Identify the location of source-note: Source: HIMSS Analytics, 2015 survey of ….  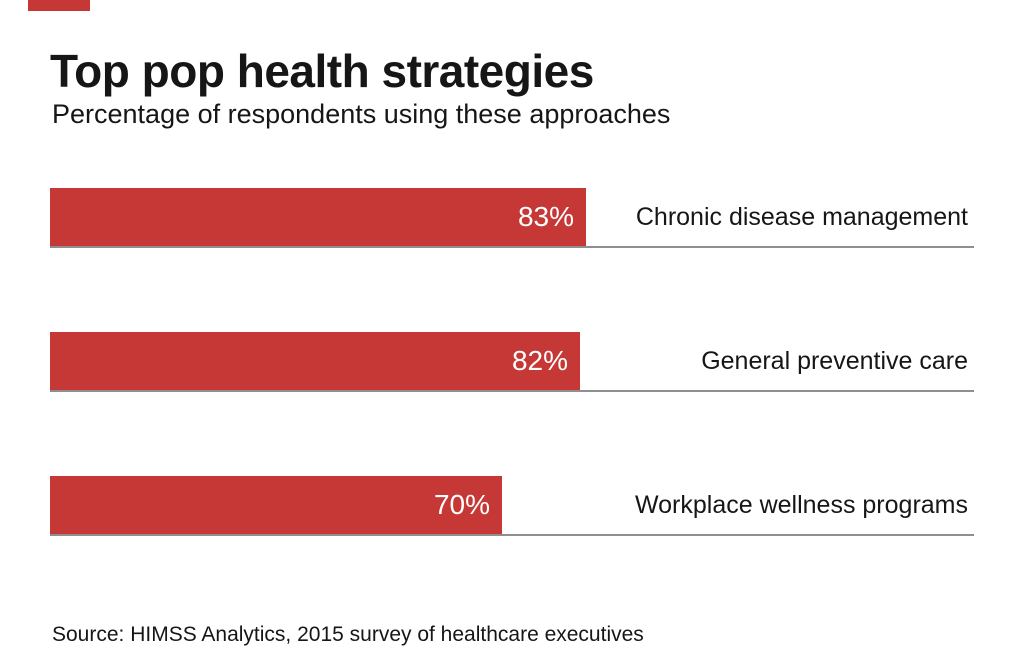
(348, 634).